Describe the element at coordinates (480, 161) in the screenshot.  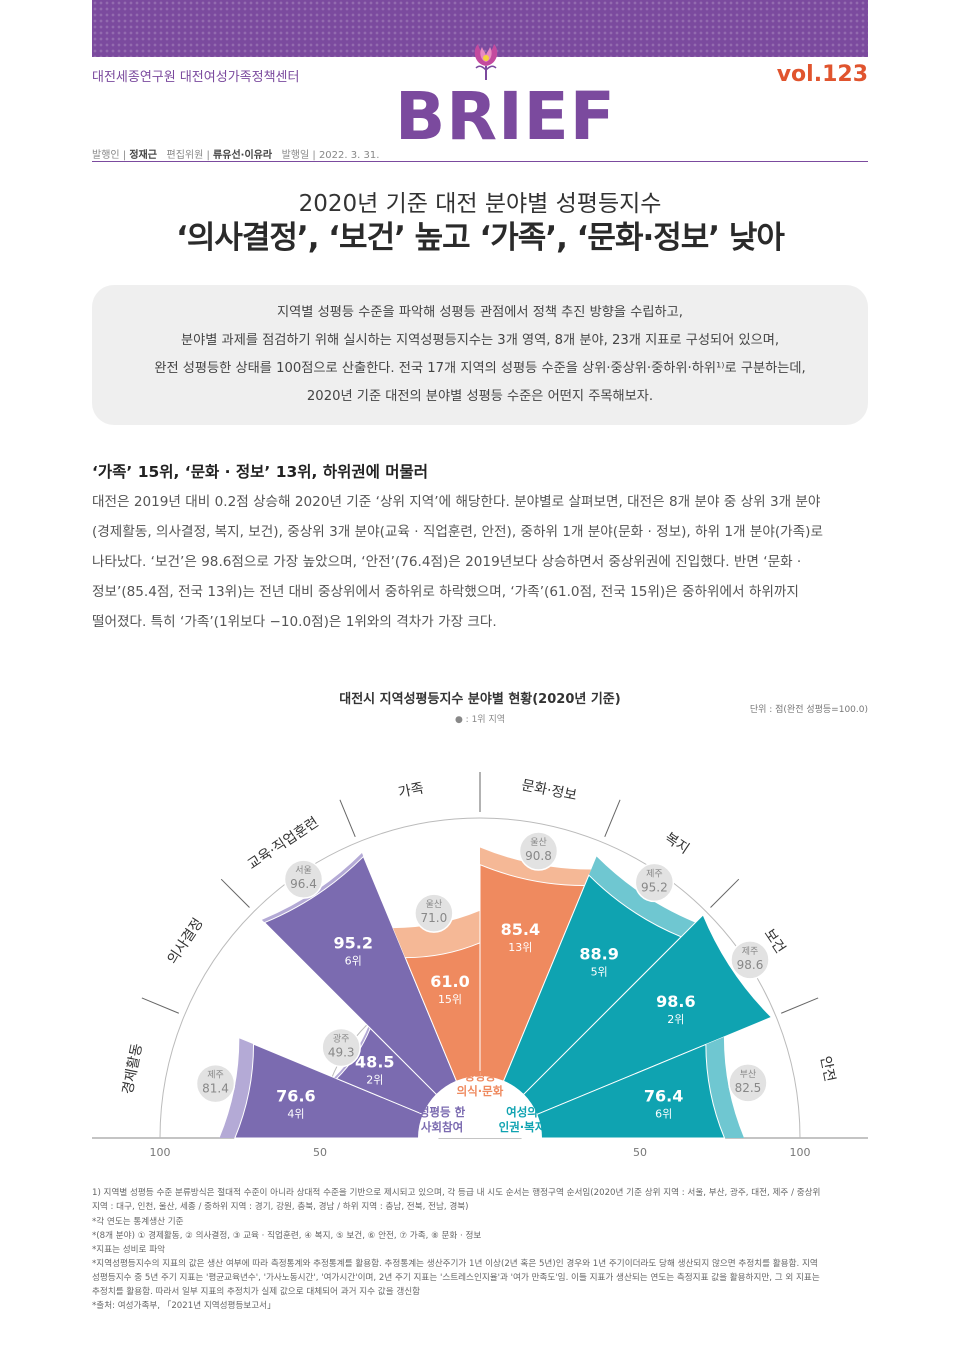
I see `header-divider` at that location.